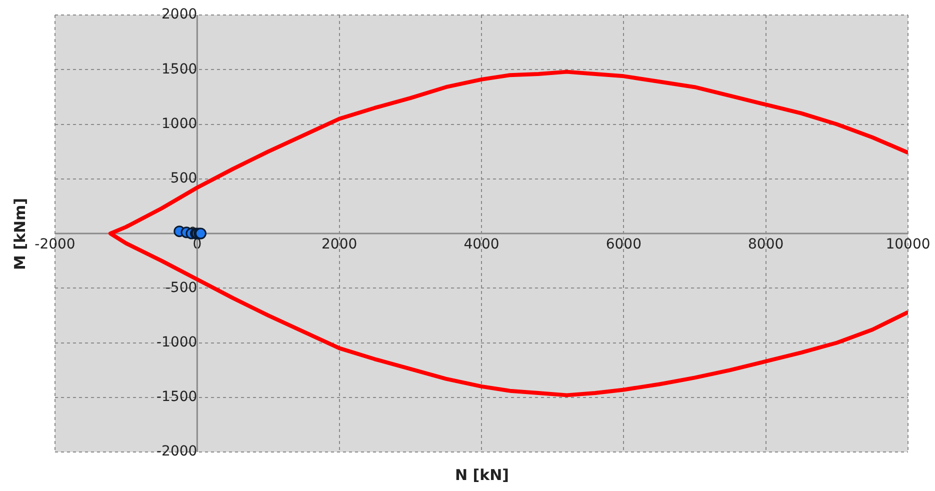  What do you see at coordinates (55, 244) in the screenshot?
I see `x-tick-label: -2000` at bounding box center [55, 244].